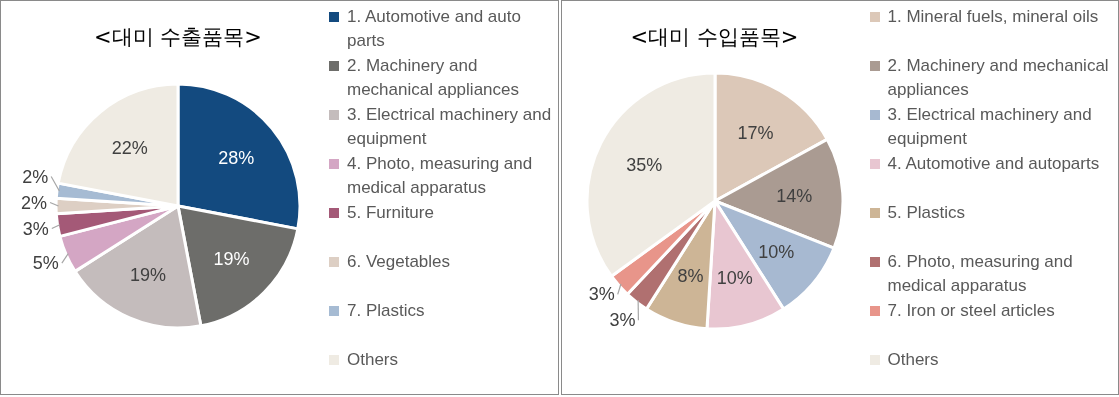  Describe the element at coordinates (793, 196) in the screenshot. I see `data-label: 14%` at that location.